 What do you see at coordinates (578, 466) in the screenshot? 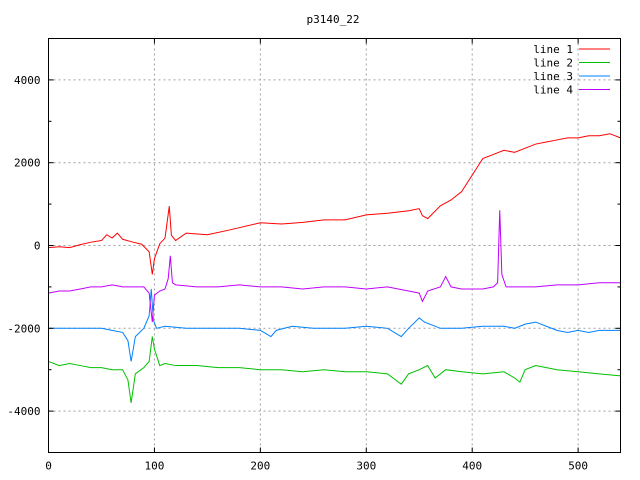
I see `x-tick-label: 500` at bounding box center [578, 466].